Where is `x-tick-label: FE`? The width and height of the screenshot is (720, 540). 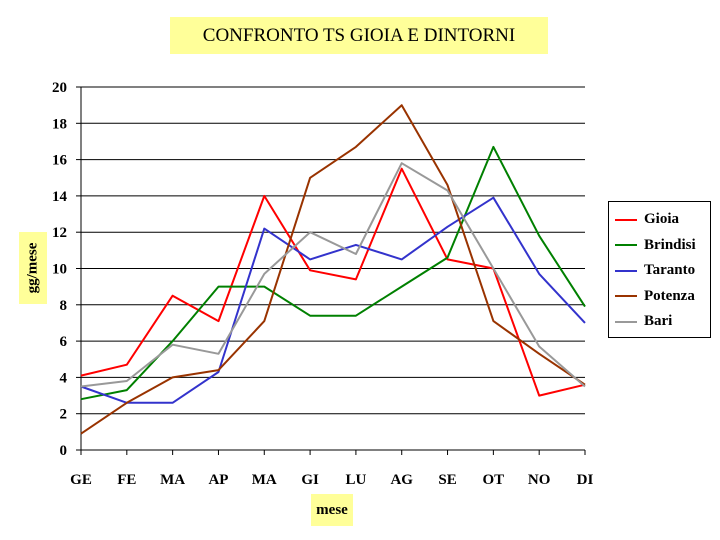 x-tick-label: FE is located at coordinates (126, 480).